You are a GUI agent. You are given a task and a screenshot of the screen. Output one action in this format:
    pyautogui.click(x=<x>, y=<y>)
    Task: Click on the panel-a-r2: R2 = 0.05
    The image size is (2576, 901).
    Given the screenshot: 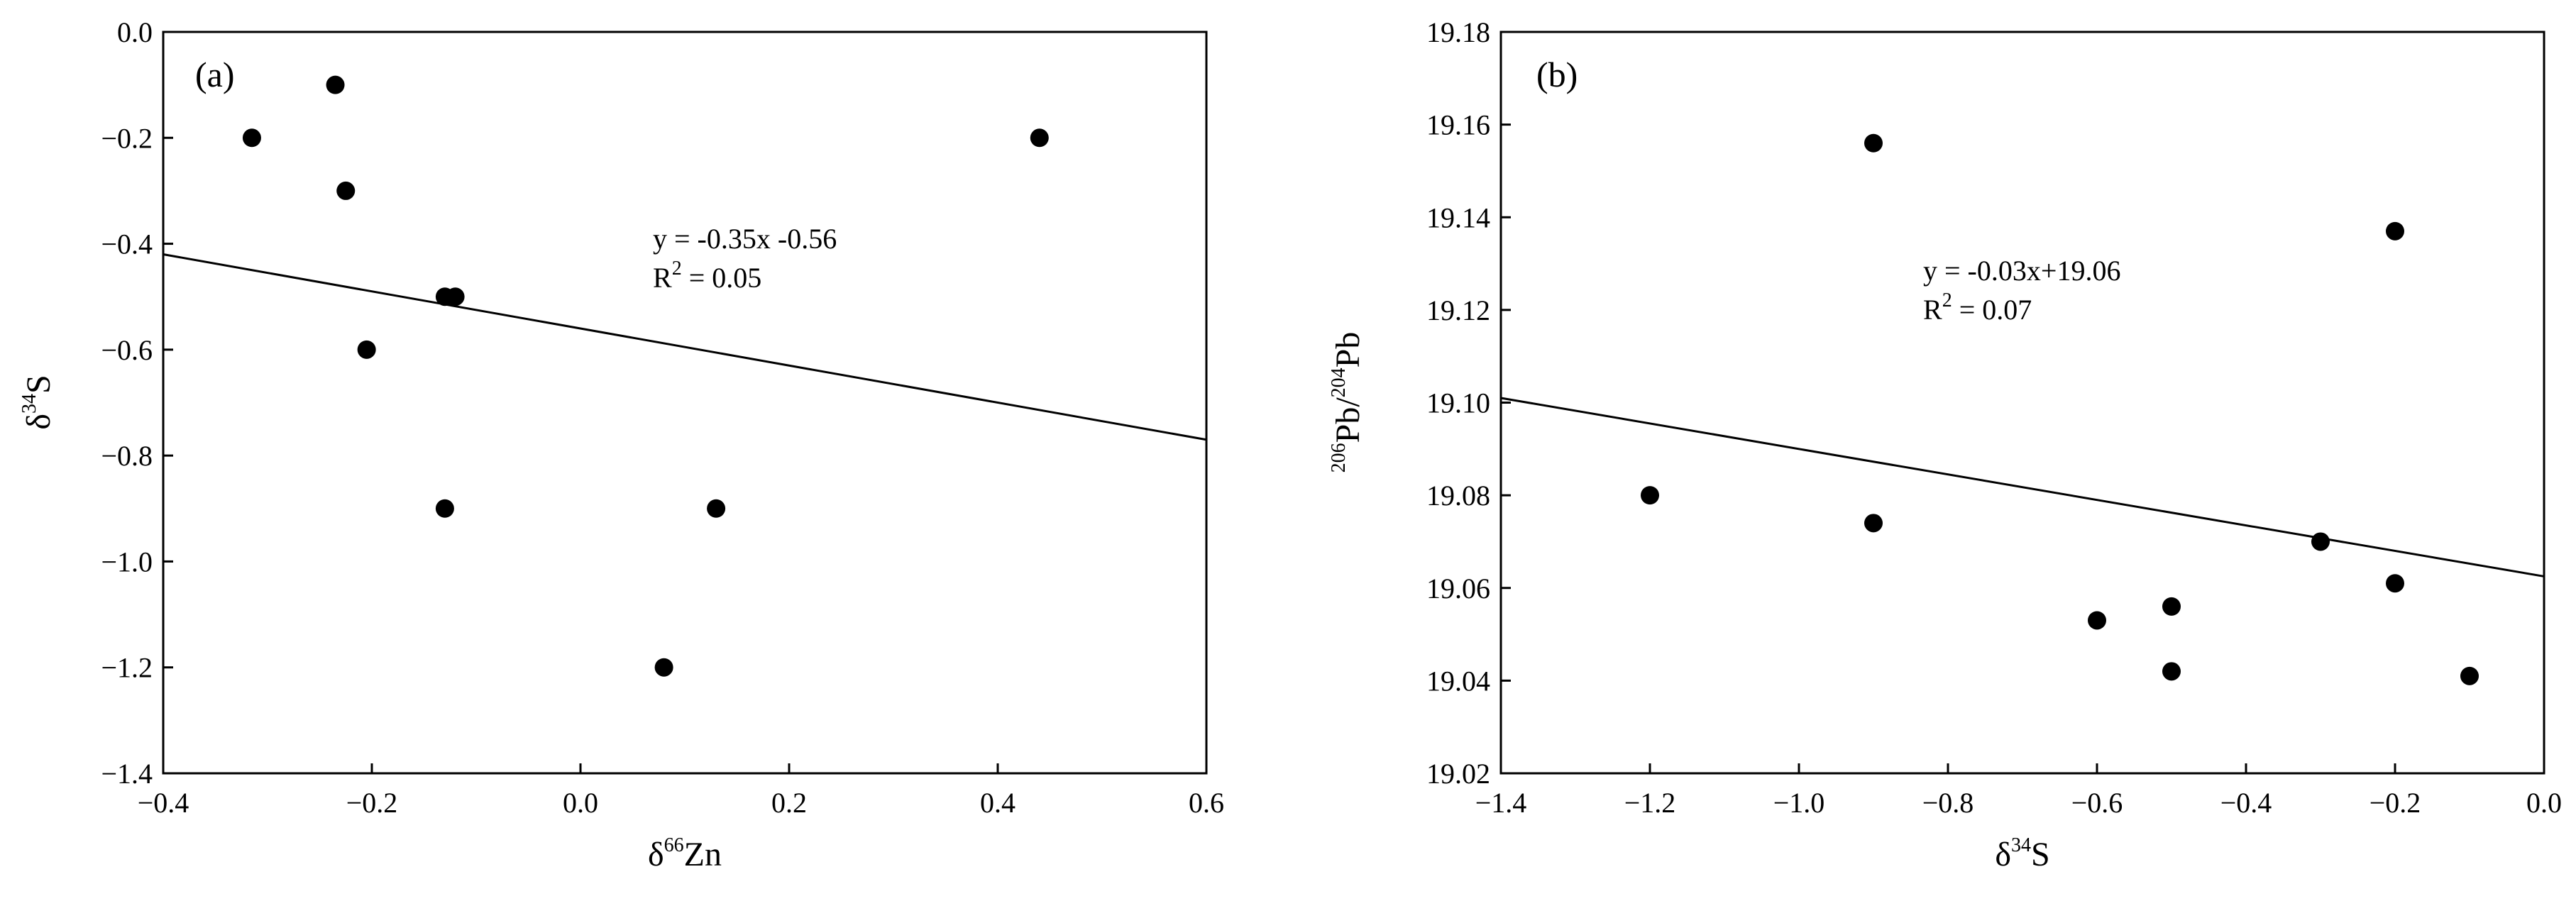 What is the action you would take?
    pyautogui.click(x=707, y=276)
    